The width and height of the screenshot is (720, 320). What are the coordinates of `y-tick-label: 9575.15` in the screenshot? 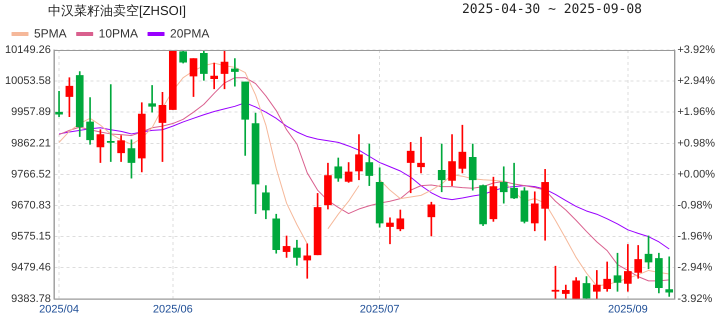 It's located at (31, 236).